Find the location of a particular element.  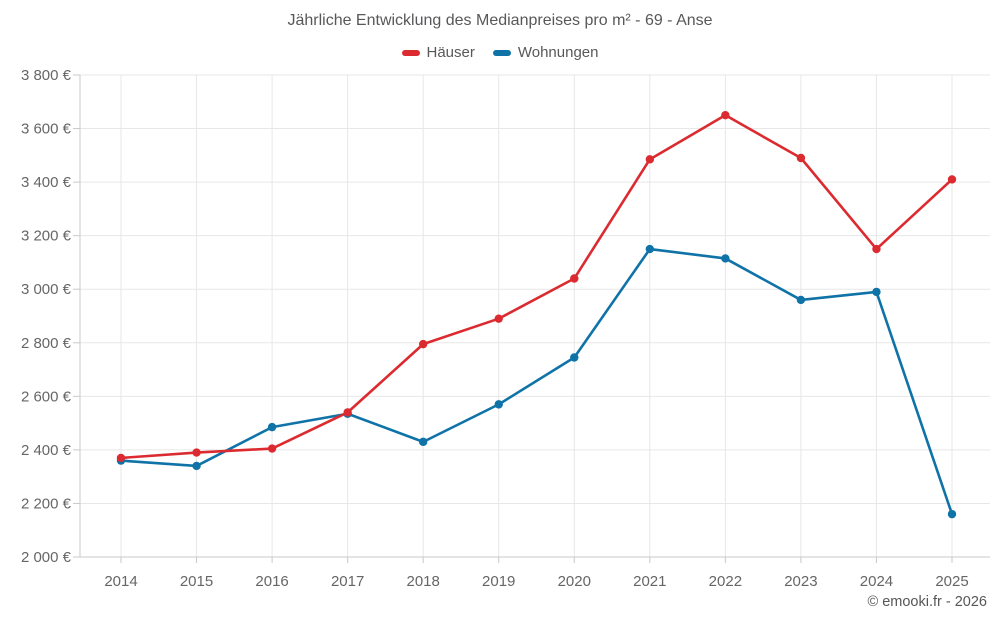

footer-credit: © emooki.fr - 2026 is located at coordinates (927, 602).